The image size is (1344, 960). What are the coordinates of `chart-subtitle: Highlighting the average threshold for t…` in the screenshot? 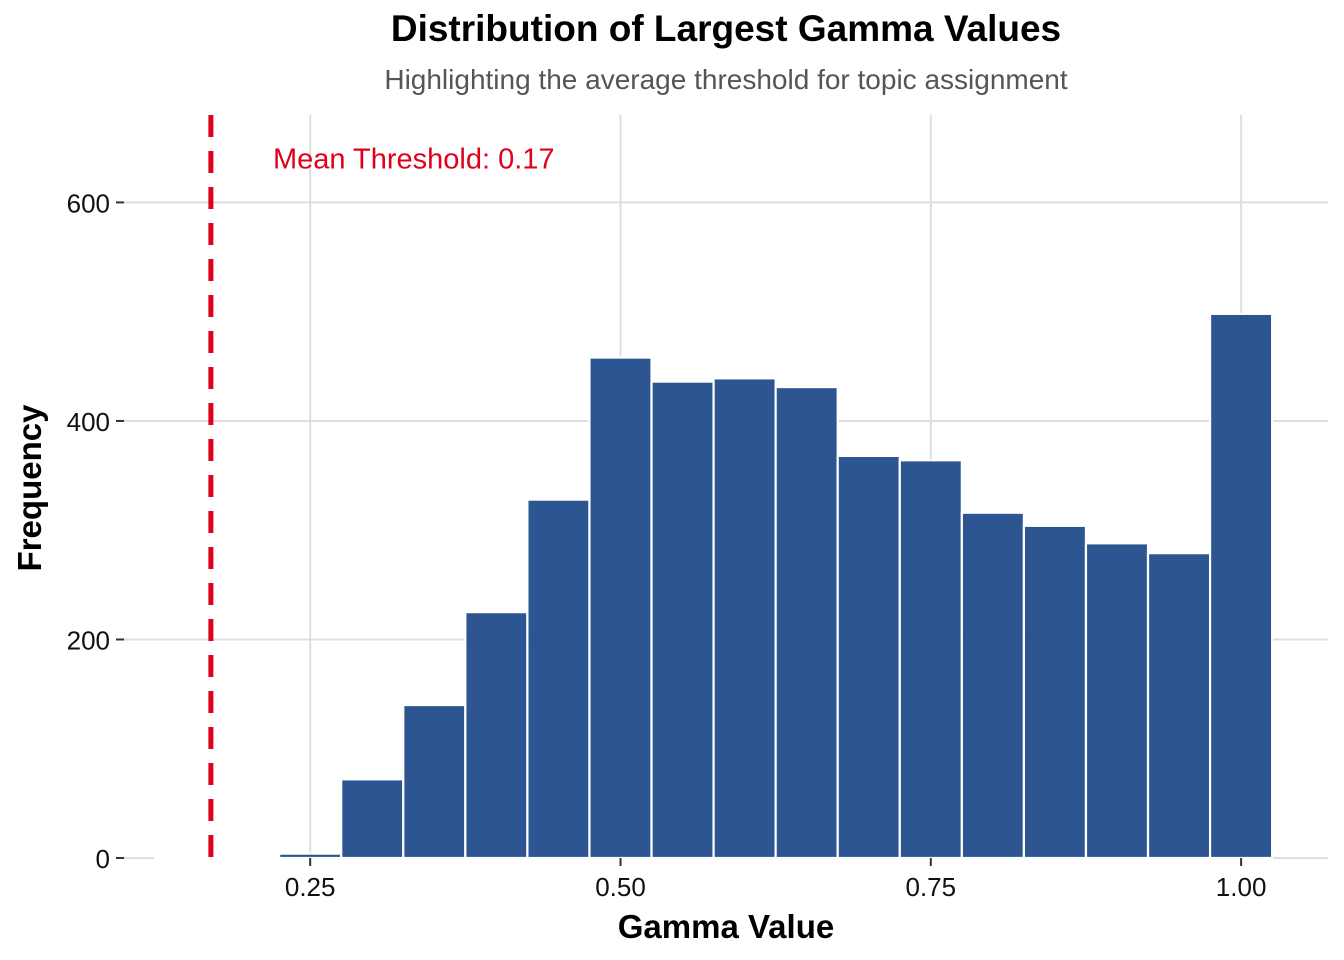 It's located at (726, 79).